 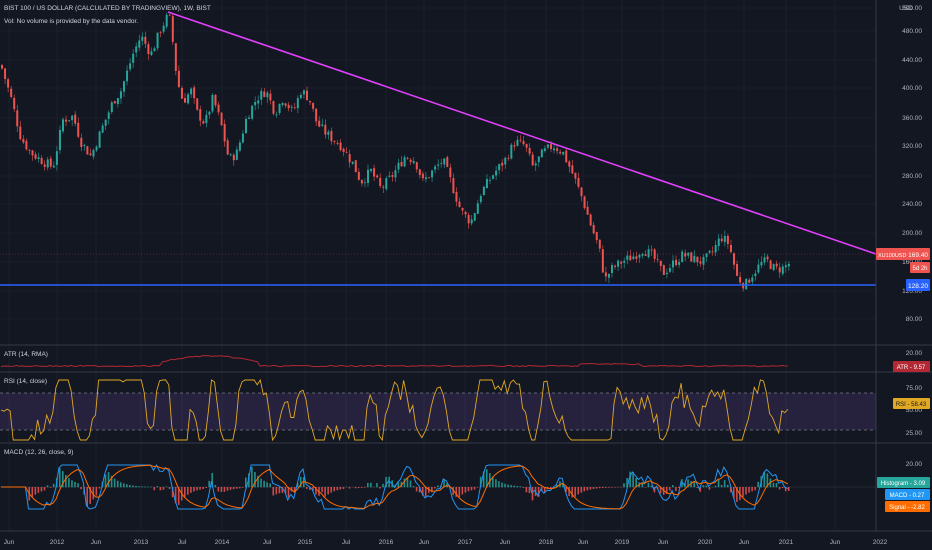 What do you see at coordinates (222, 542) in the screenshot?
I see `time-axis-tick: 2014` at bounding box center [222, 542].